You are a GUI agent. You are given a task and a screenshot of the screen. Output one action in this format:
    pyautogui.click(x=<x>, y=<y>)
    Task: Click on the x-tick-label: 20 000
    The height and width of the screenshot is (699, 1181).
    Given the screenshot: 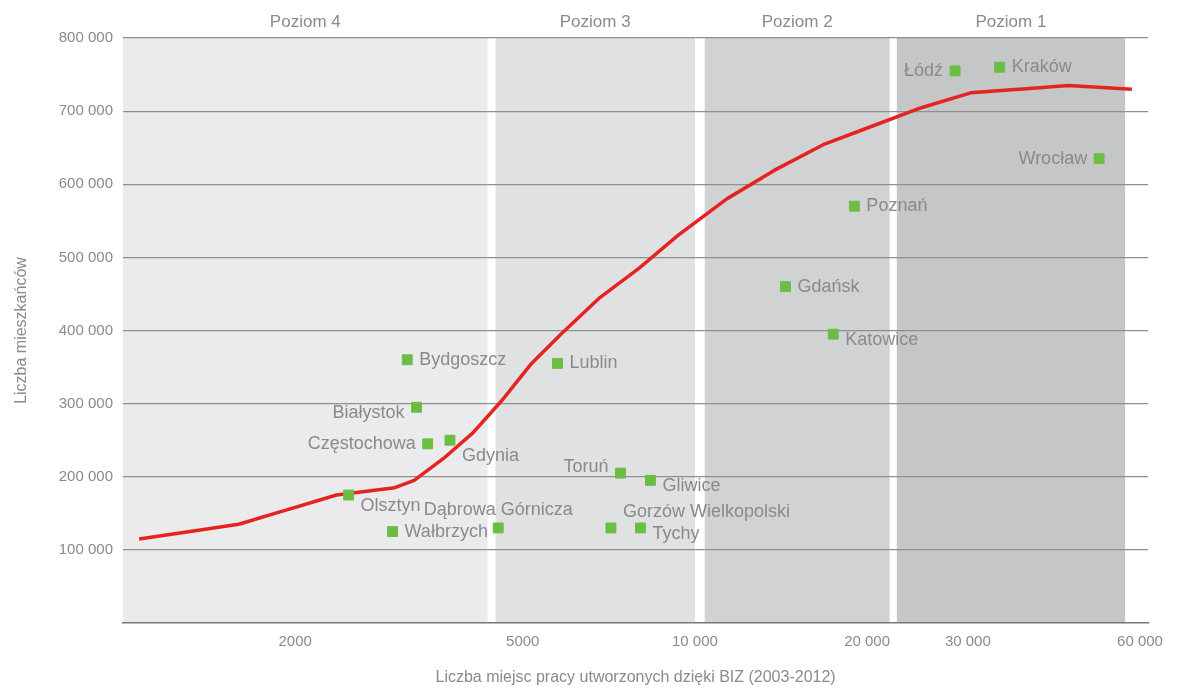 What is the action you would take?
    pyautogui.click(x=867, y=641)
    